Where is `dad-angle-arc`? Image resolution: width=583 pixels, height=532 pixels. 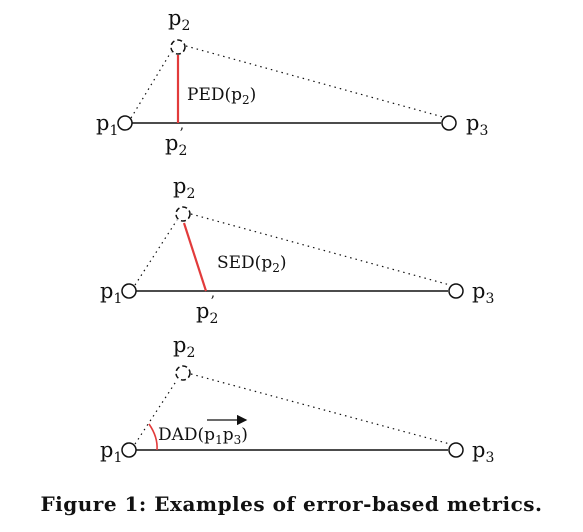 dad-angle-arc is located at coordinates (153, 437).